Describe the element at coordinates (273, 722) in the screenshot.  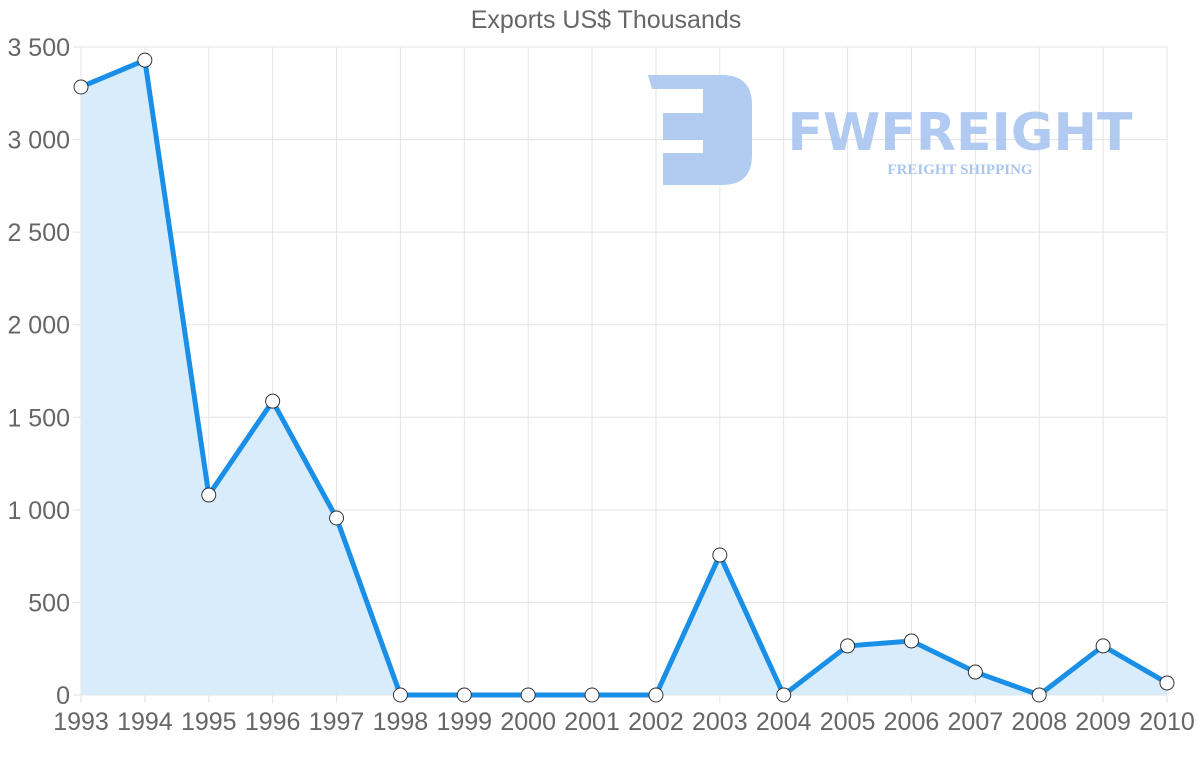
I see `x-tick-label: 1996` at that location.